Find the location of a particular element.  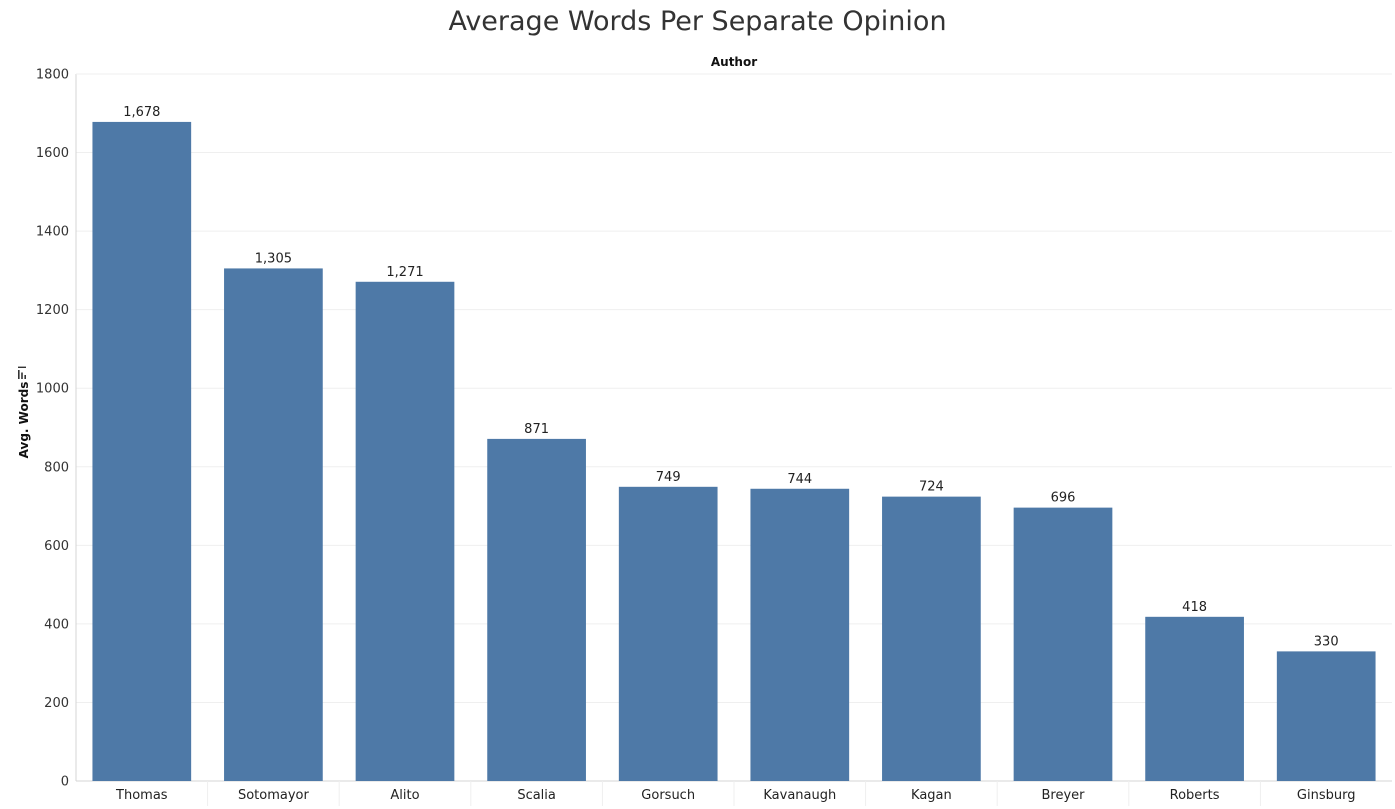

y-tick-label: 400 is located at coordinates (56, 624).